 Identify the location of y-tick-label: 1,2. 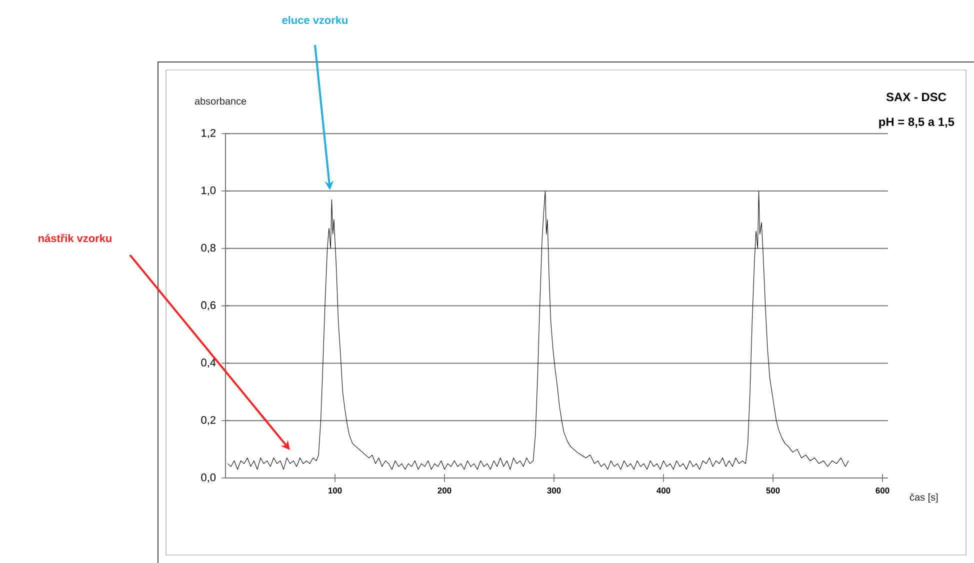
(209, 133).